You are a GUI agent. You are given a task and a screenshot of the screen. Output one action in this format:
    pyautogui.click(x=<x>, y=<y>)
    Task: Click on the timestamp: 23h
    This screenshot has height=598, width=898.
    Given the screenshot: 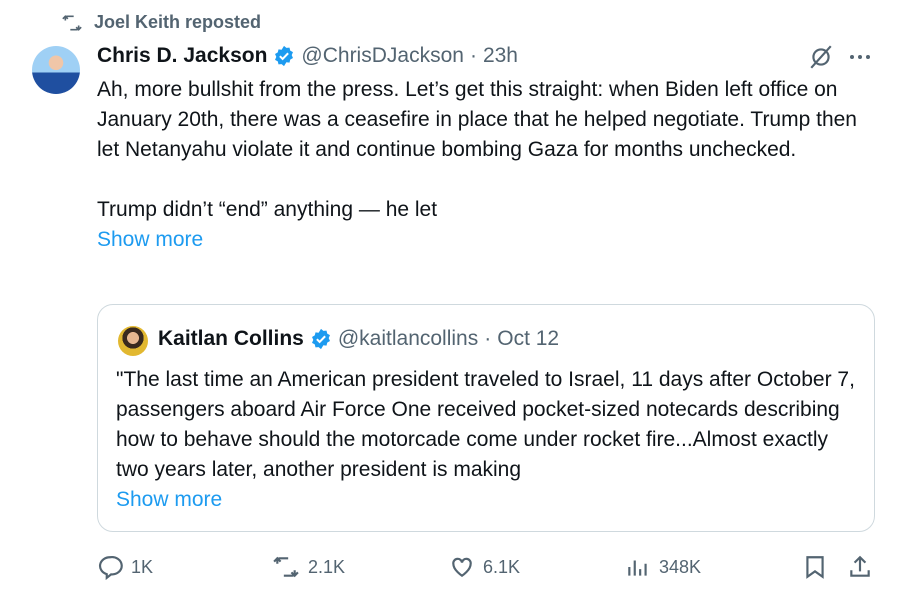 What is the action you would take?
    pyautogui.click(x=500, y=55)
    